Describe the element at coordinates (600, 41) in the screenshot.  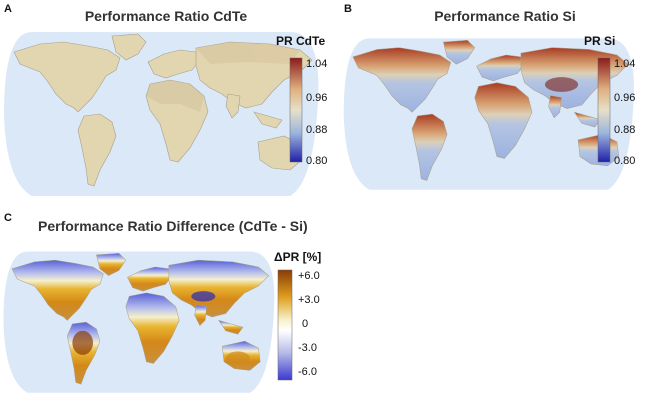
I see `colorbar-title: PR Si` at that location.